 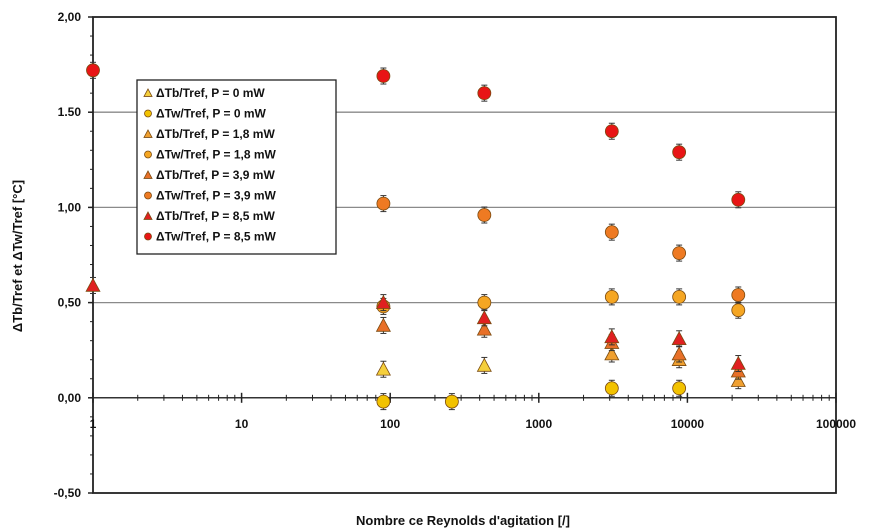 I want to click on legend-entry: ΔTw/Tref, P = 8,5 mW, so click(x=216, y=237).